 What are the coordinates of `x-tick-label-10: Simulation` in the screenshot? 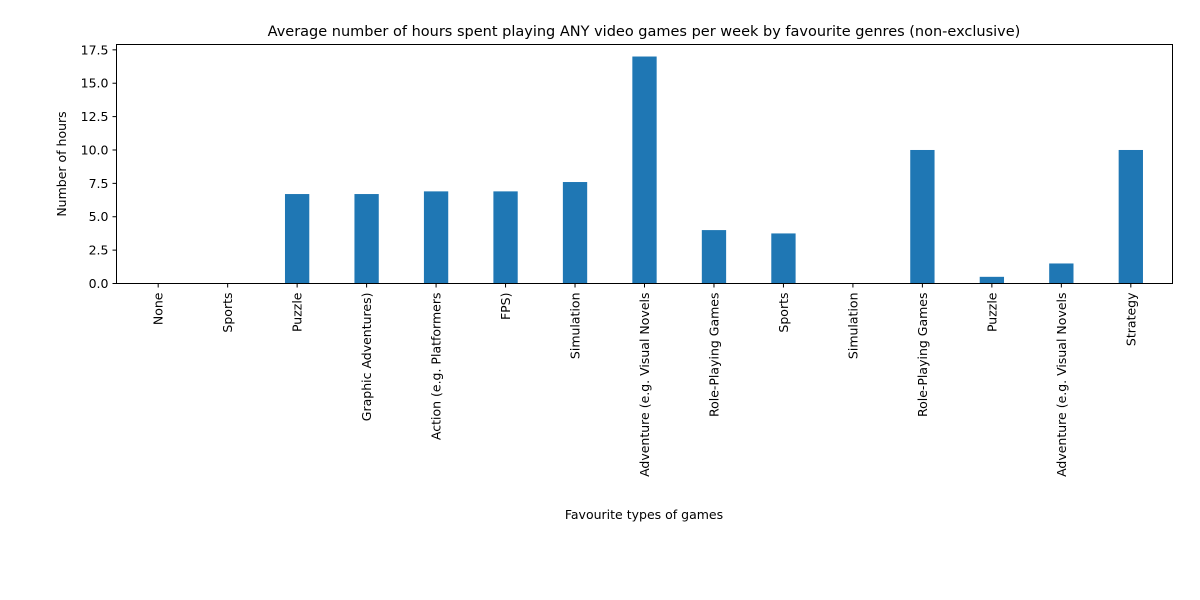 It's located at (852, 326).